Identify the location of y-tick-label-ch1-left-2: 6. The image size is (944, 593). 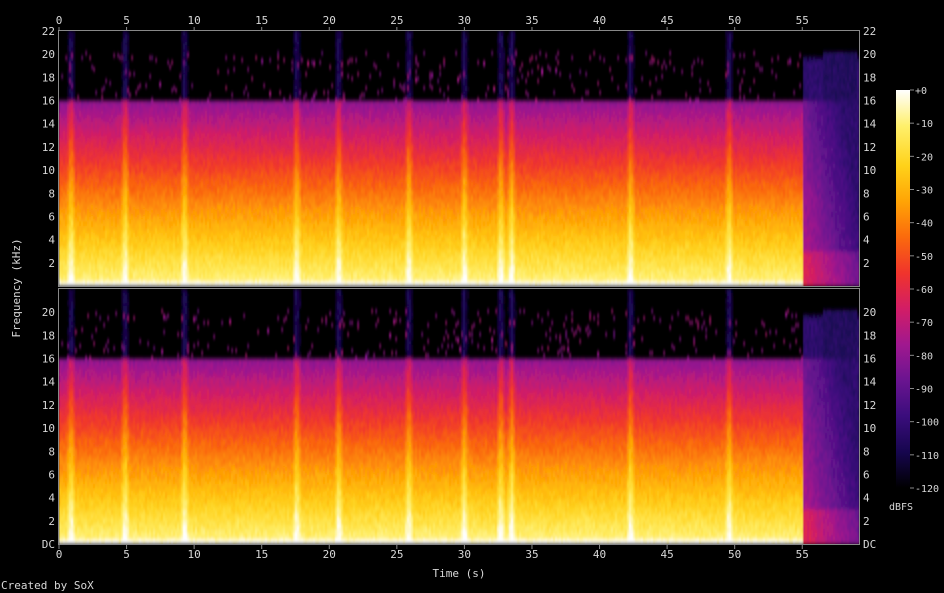
(51, 216).